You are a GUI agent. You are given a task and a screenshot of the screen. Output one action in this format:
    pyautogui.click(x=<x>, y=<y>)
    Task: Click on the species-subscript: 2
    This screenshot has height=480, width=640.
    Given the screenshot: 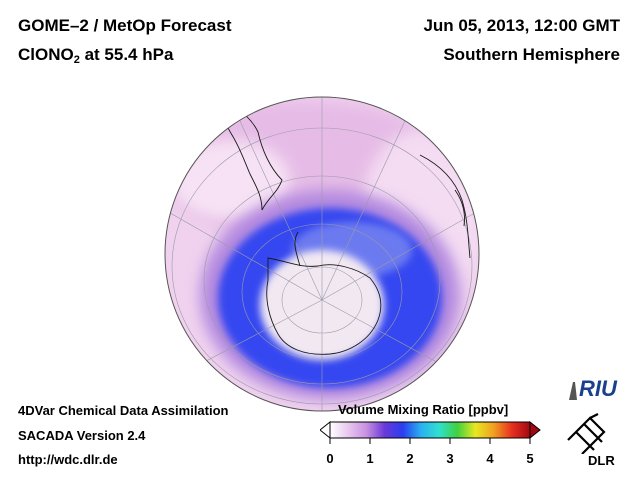 What is the action you would take?
    pyautogui.click(x=76, y=60)
    